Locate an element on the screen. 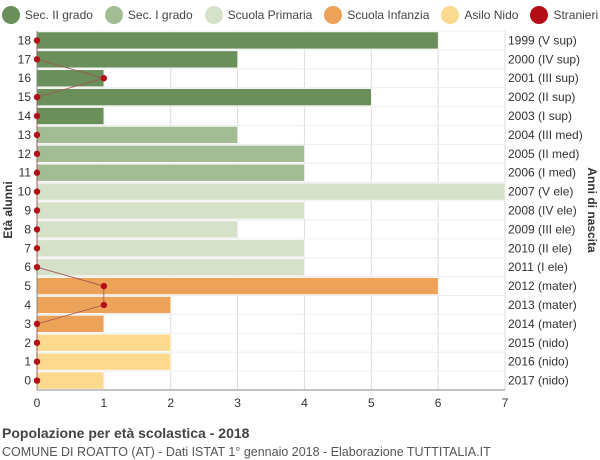 Image resolution: width=600 pixels, height=460 pixels. legend-item: Scuola Primaria is located at coordinates (258, 15).